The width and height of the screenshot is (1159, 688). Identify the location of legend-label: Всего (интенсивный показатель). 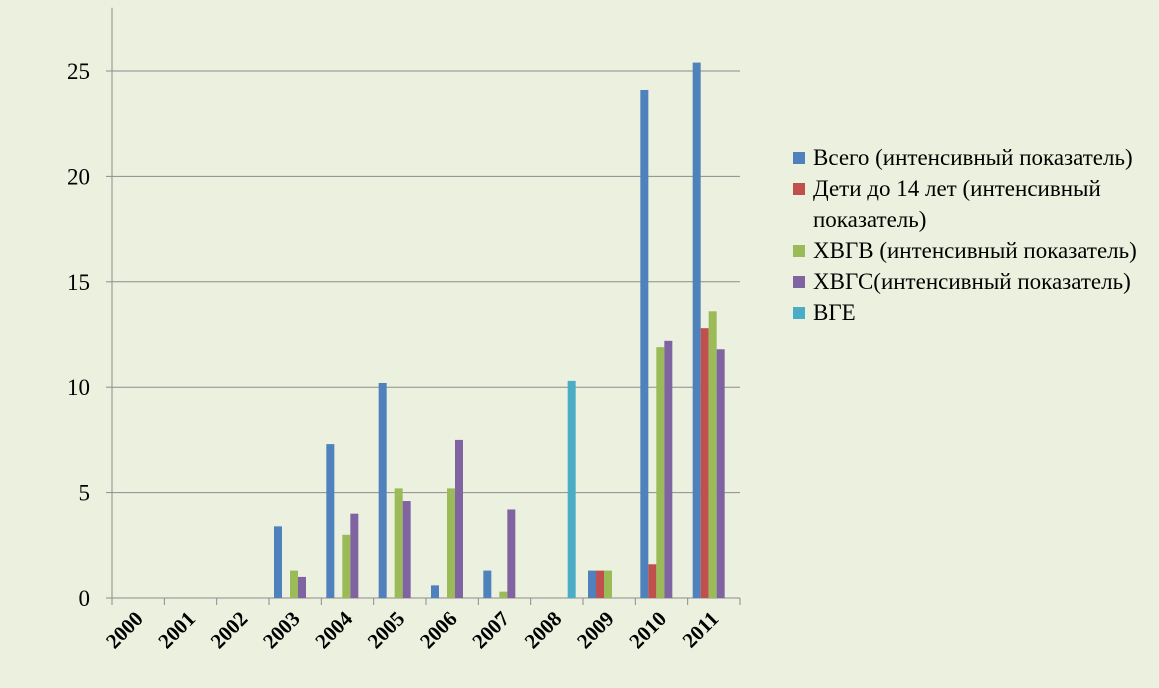
(973, 157).